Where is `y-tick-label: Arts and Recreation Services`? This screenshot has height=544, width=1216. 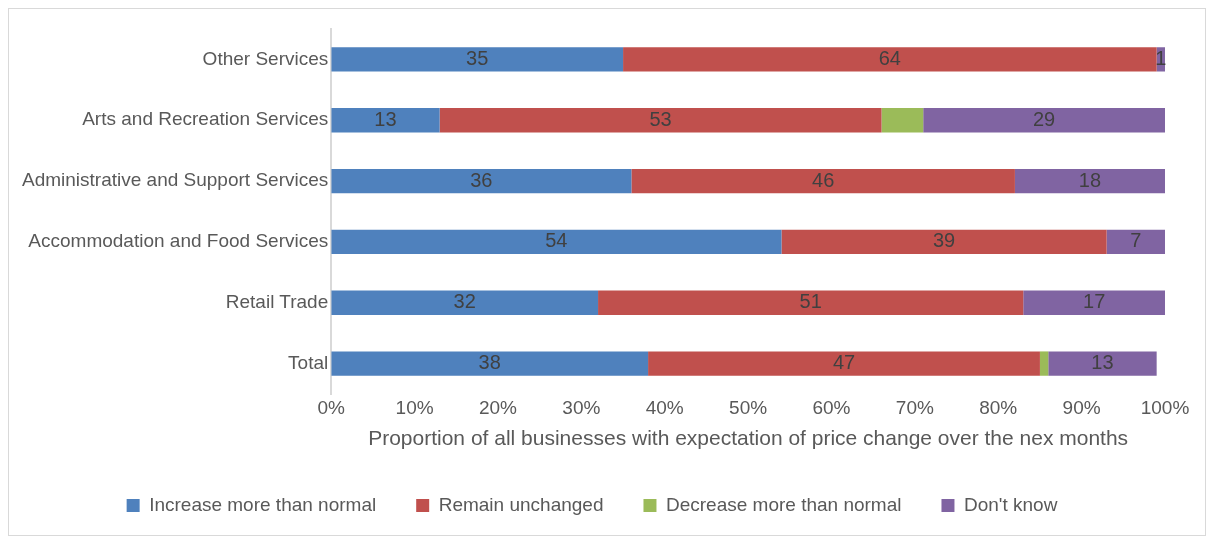
y-tick-label: Arts and Recreation Services is located at coordinates (205, 119).